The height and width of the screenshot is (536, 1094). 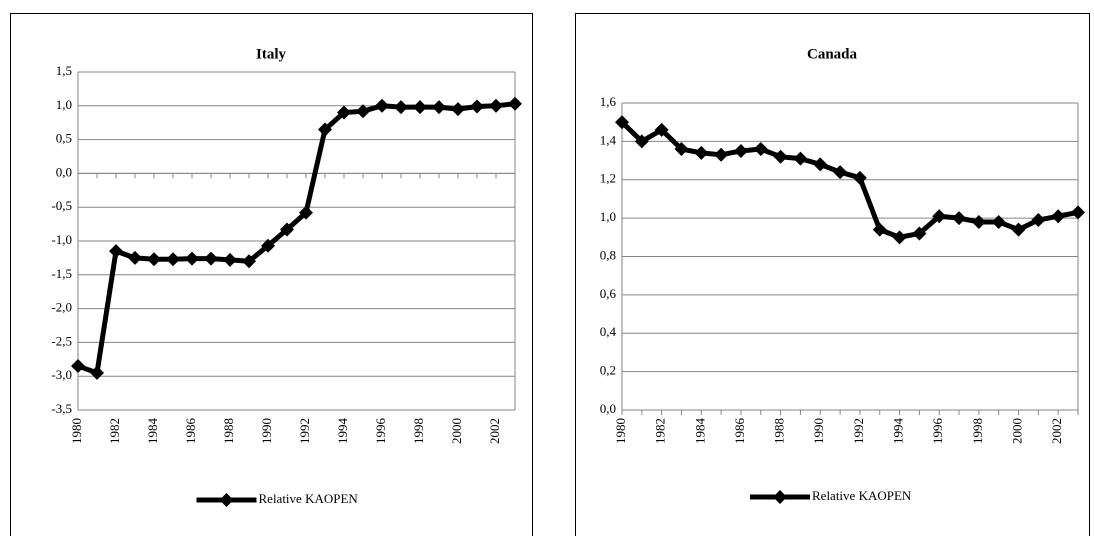 What do you see at coordinates (608, 254) in the screenshot?
I see `y-tick-label: 0,8` at bounding box center [608, 254].